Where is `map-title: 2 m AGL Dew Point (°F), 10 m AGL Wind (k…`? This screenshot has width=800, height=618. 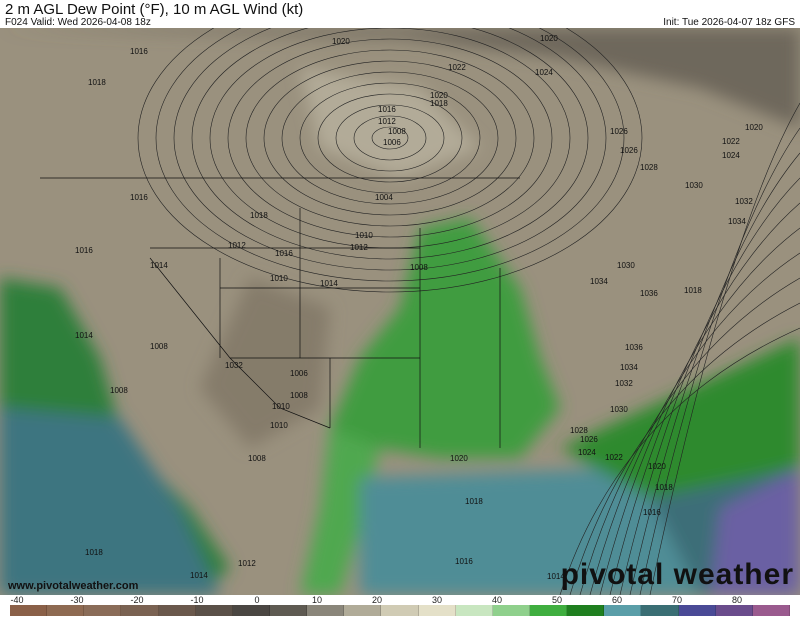
map-title: 2 m AGL Dew Point (°F), 10 m AGL Wind (k… is located at coordinates (154, 9).